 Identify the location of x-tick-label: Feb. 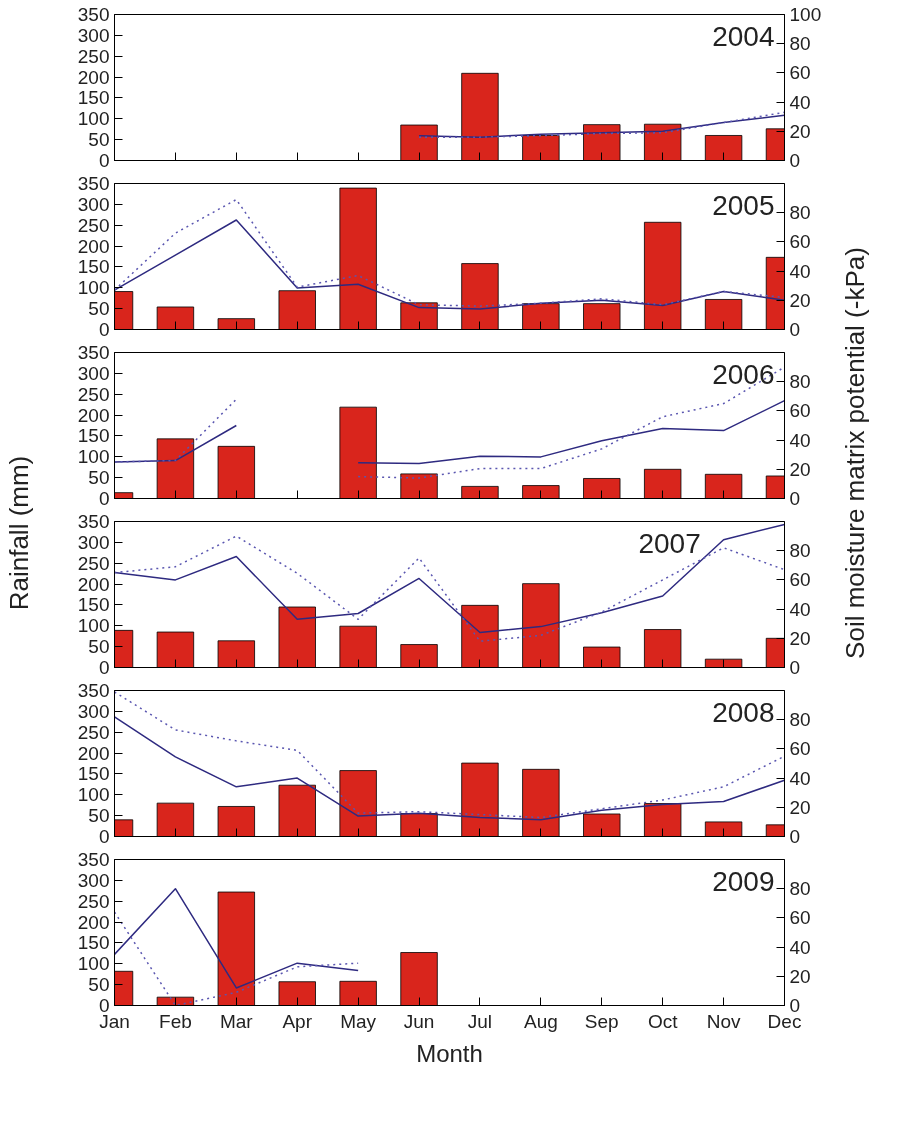
(175, 1021).